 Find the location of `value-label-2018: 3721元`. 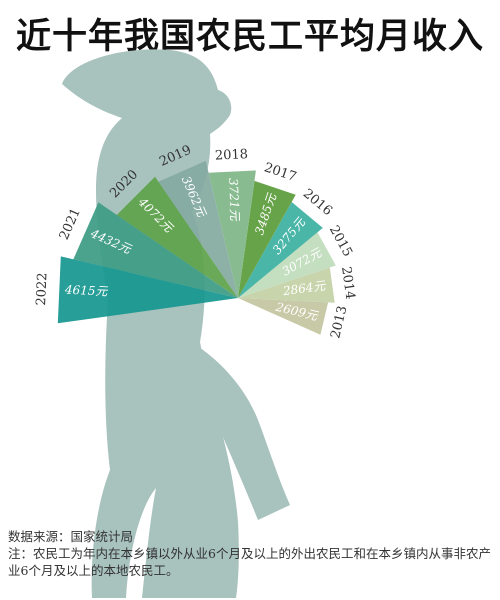

value-label-2018: 3721元 is located at coordinates (234, 200).